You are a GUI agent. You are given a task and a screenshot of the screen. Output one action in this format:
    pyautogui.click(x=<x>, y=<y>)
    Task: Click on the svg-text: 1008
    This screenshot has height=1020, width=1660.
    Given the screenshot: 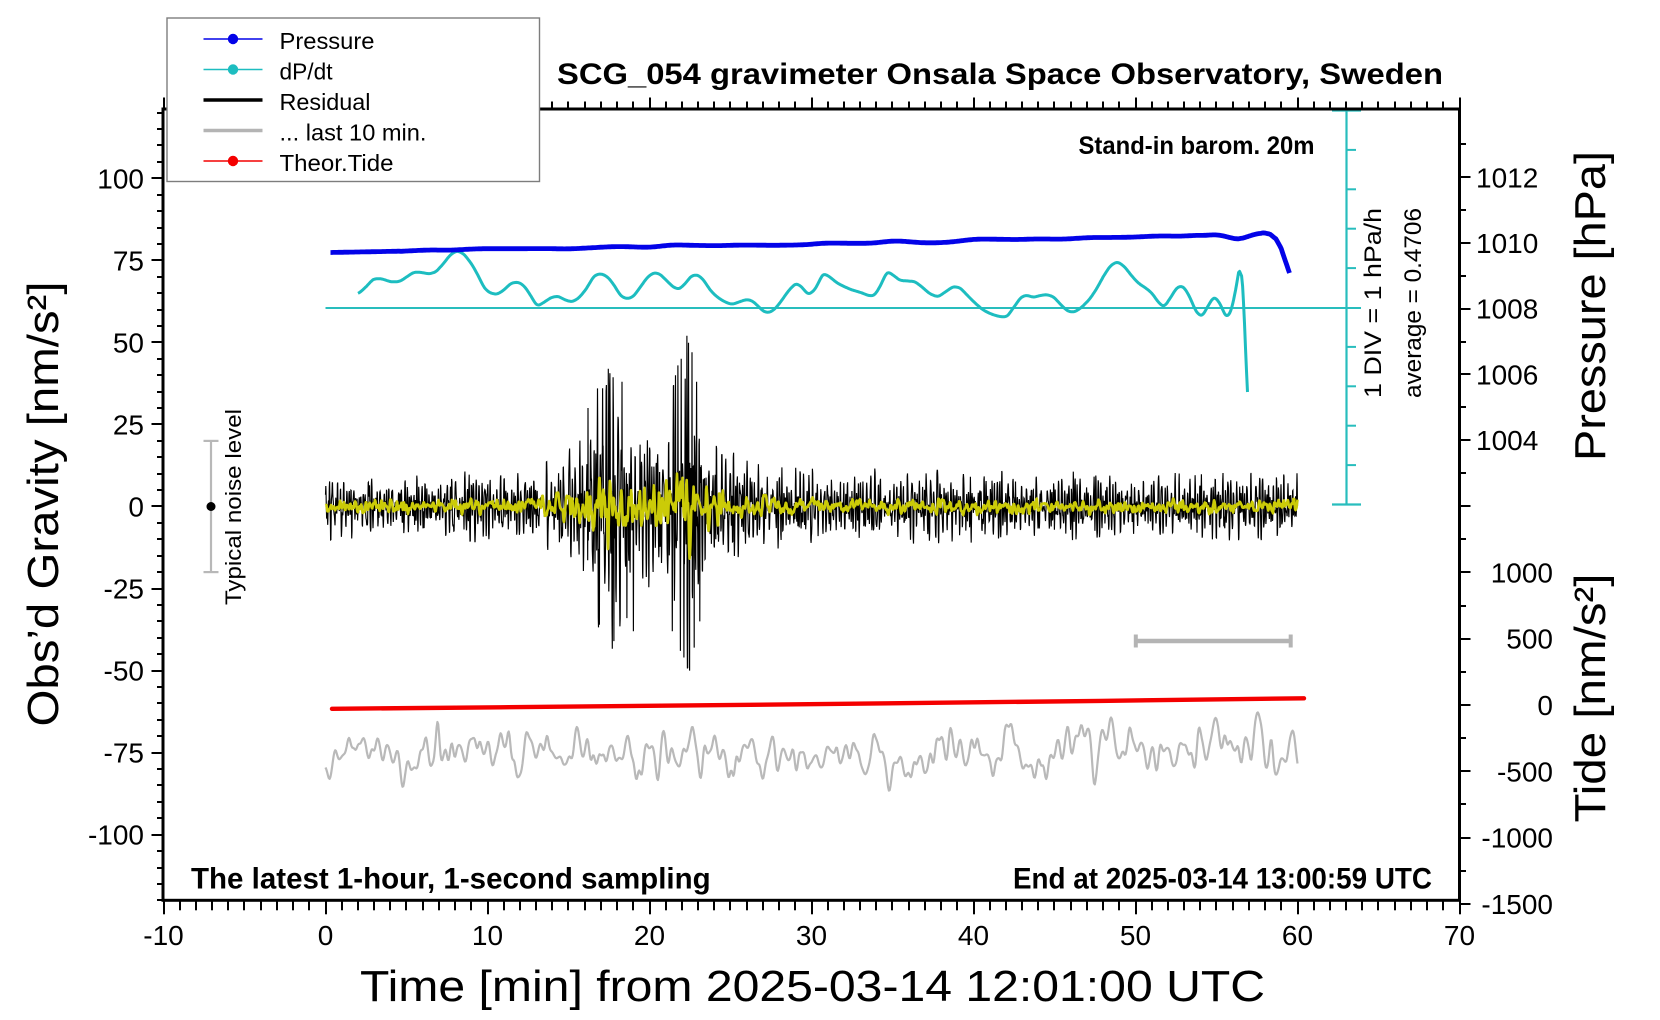 What is the action you would take?
    pyautogui.click(x=1507, y=309)
    